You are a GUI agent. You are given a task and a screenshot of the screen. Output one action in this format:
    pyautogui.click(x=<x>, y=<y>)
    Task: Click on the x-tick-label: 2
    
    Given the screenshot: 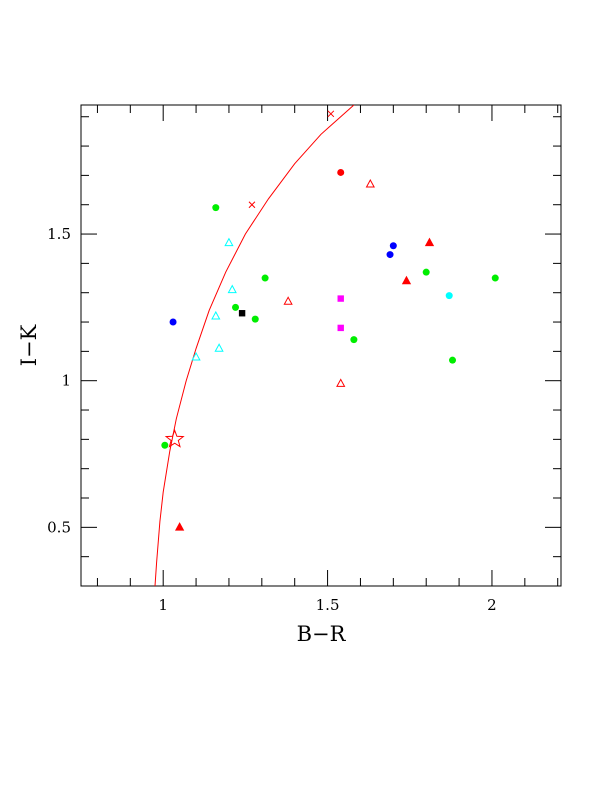 What is the action you would take?
    pyautogui.click(x=492, y=605)
    